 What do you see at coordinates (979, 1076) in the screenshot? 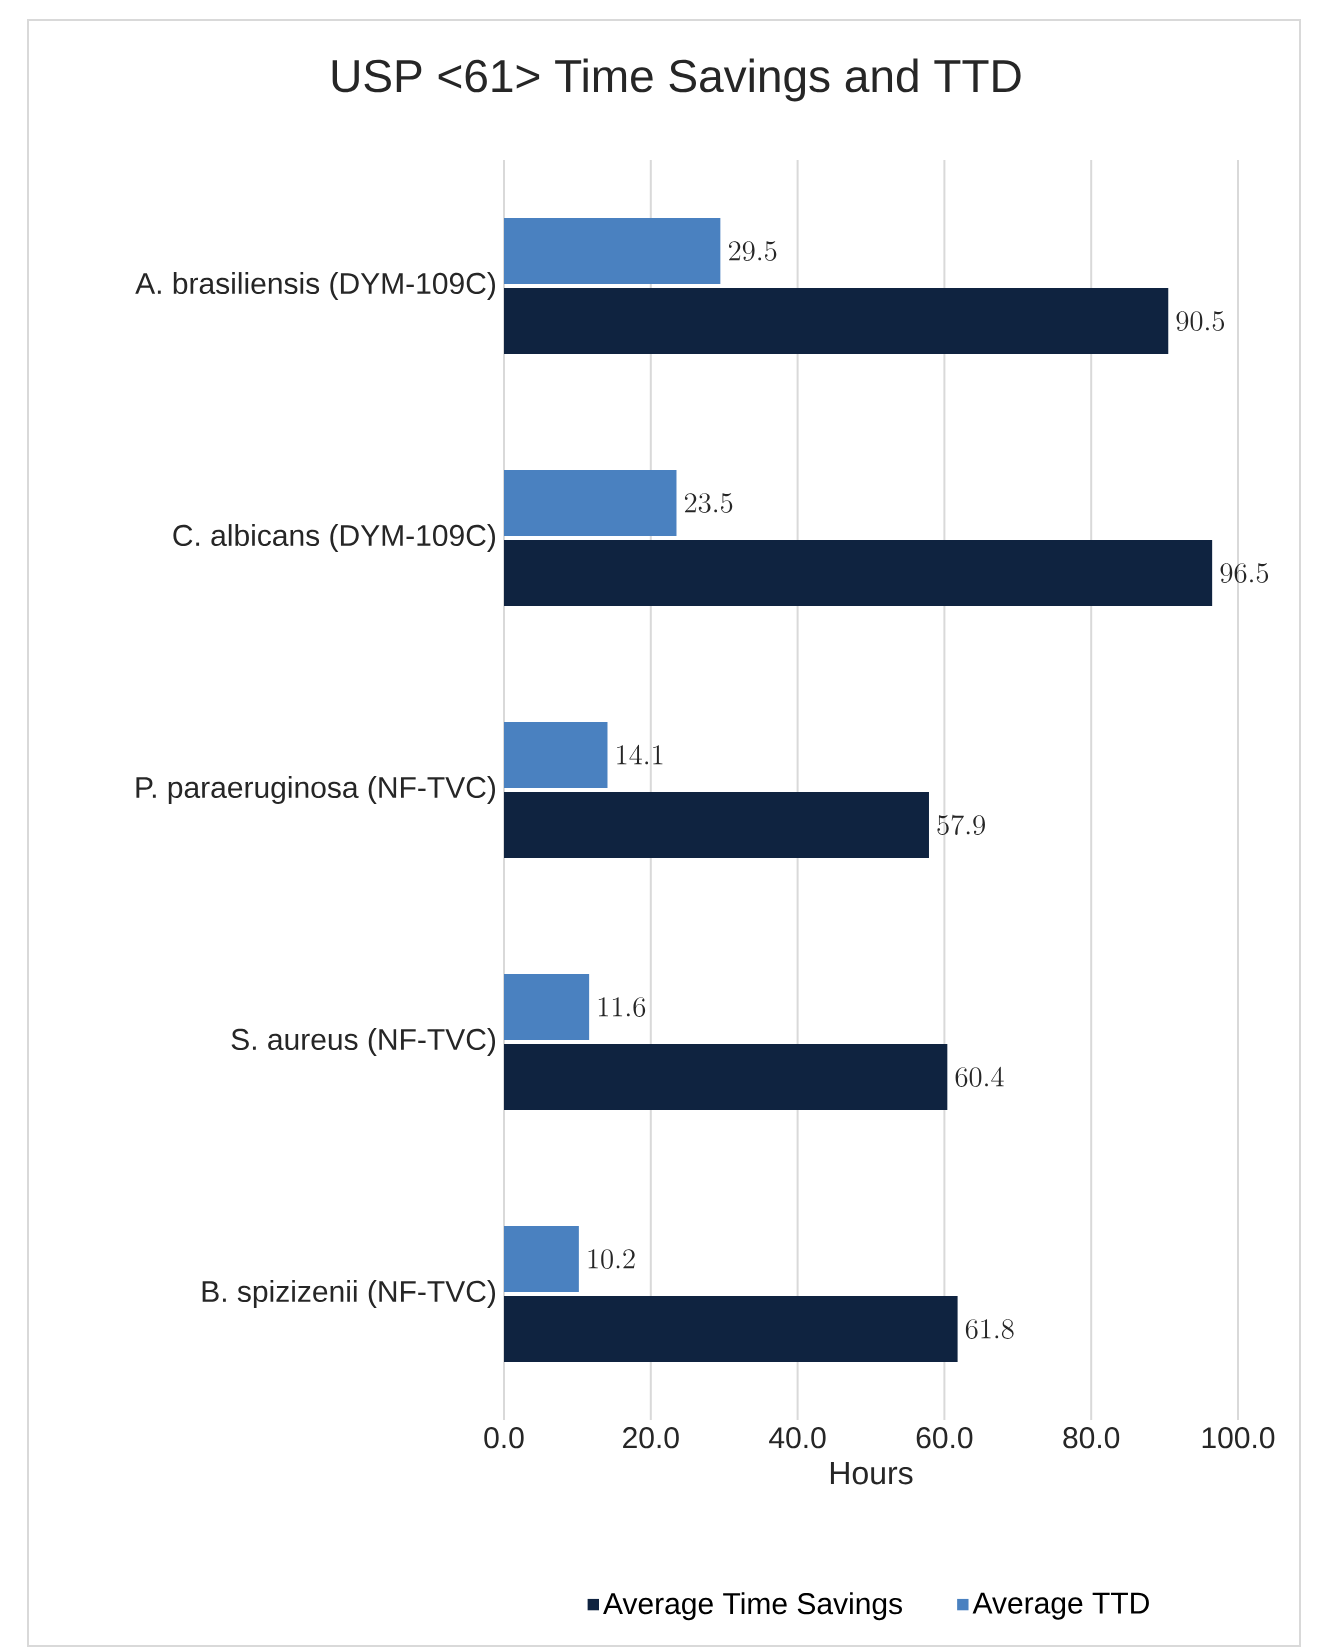
I see `data-label: 60.4` at bounding box center [979, 1076].